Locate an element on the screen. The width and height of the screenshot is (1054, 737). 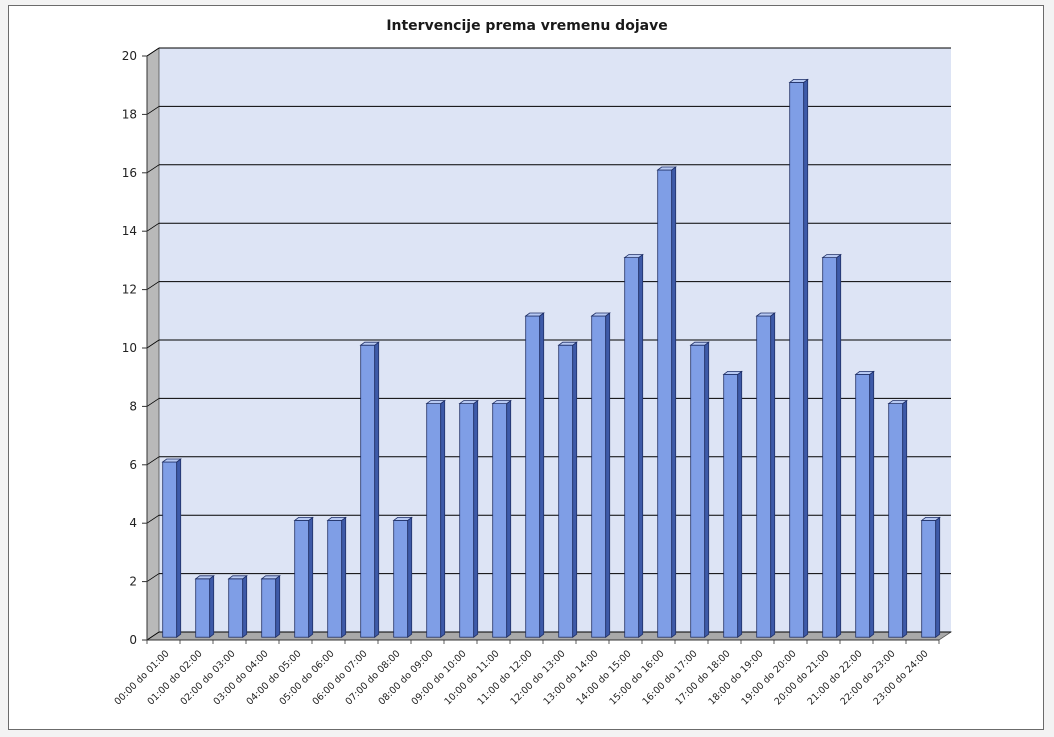
y-axis: 0 2 4 6 8 10 12 14 16 18 20 is located at coordinates (135, 348).